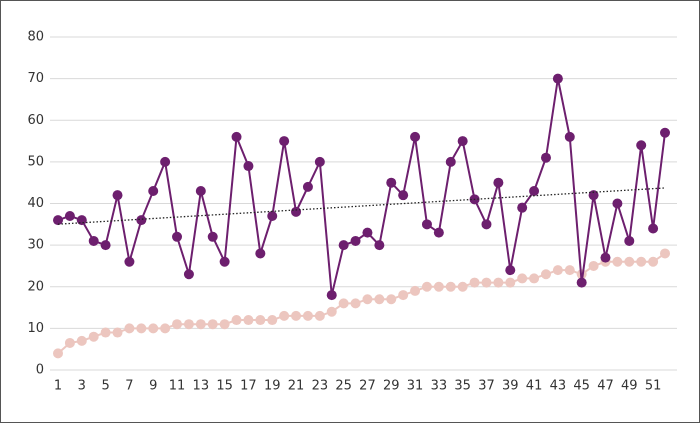 This screenshot has height=423, width=700. I want to click on x-tick-label: 9, so click(153, 386).